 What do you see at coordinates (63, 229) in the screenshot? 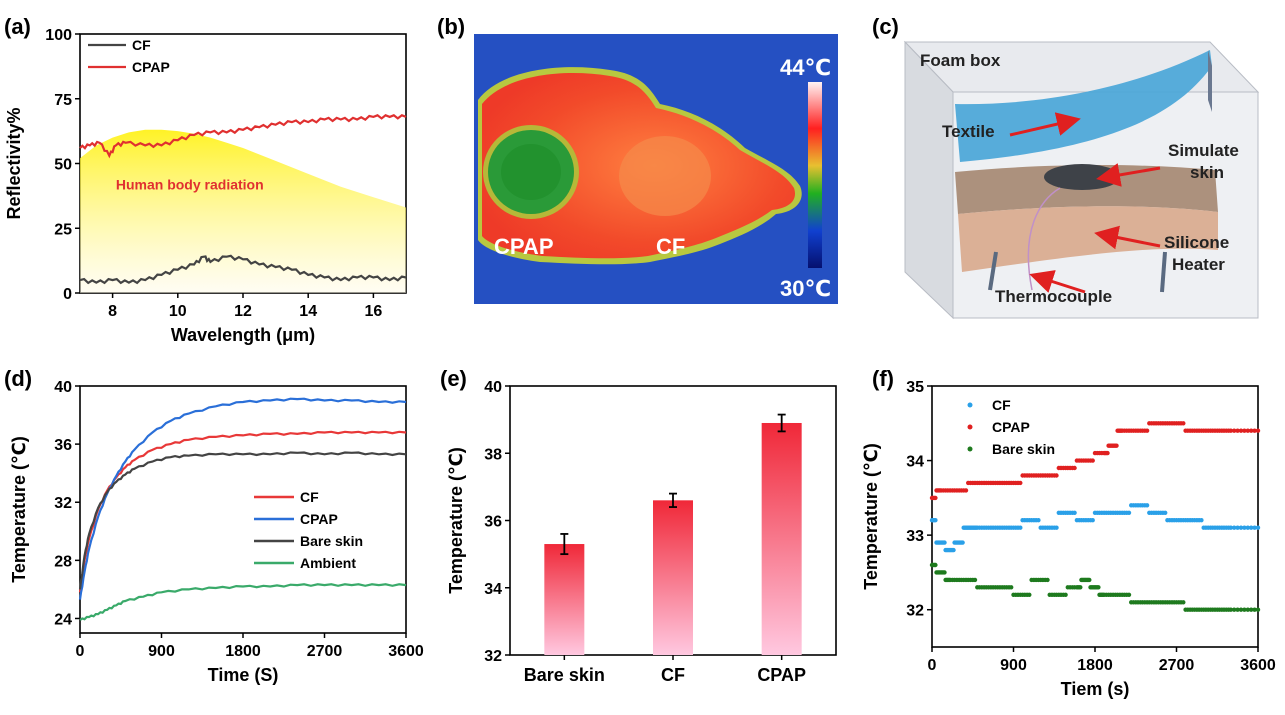
I see `y-tick-label: 25` at bounding box center [63, 229].